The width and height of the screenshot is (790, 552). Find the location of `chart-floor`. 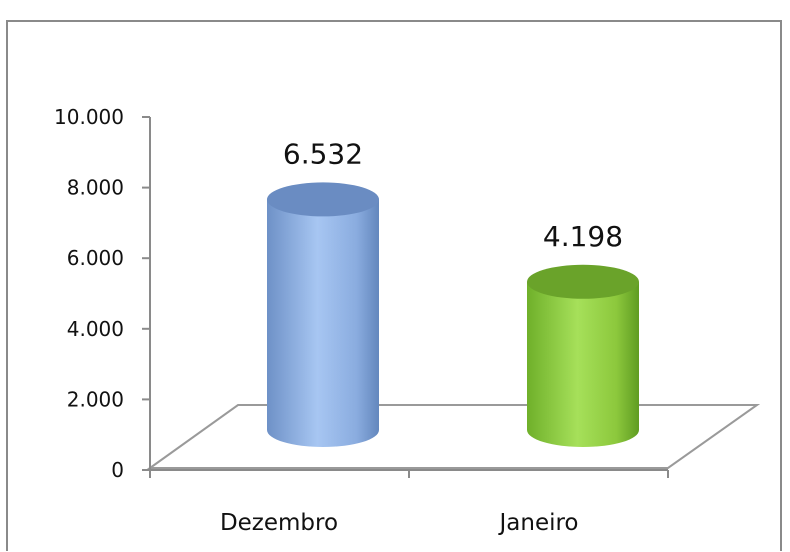

chart-floor is located at coordinates (453, 436).